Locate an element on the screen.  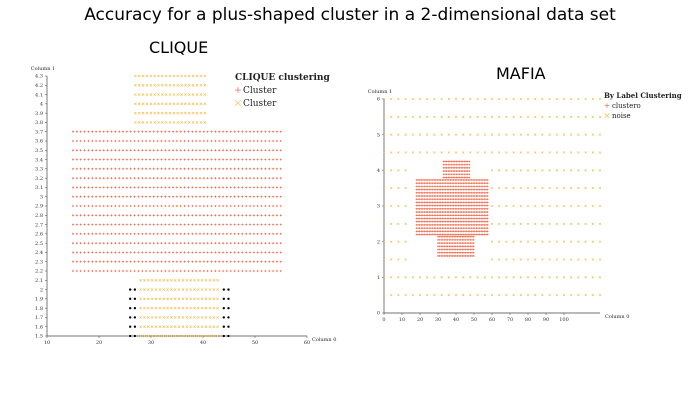
y-tick-label: 2.3 is located at coordinates (39, 262).